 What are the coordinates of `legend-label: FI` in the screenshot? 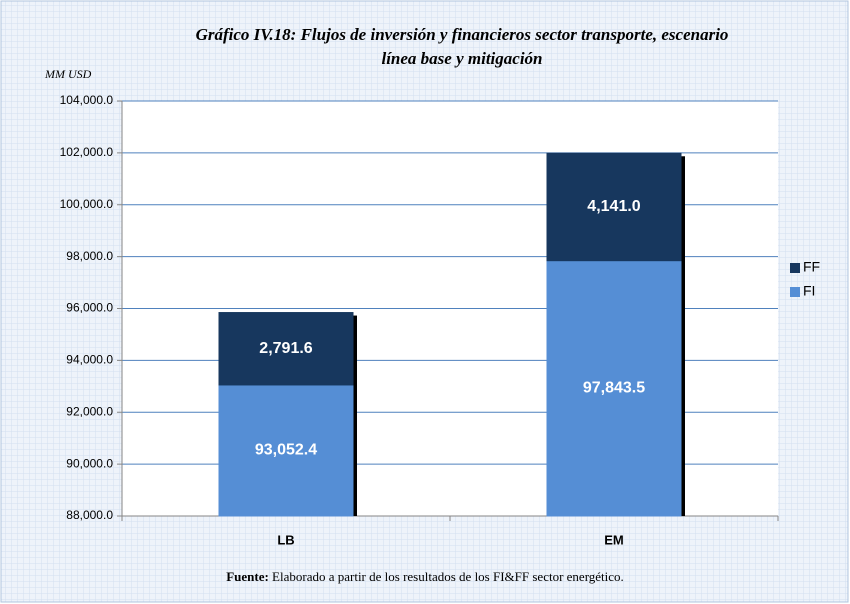 It's located at (809, 291).